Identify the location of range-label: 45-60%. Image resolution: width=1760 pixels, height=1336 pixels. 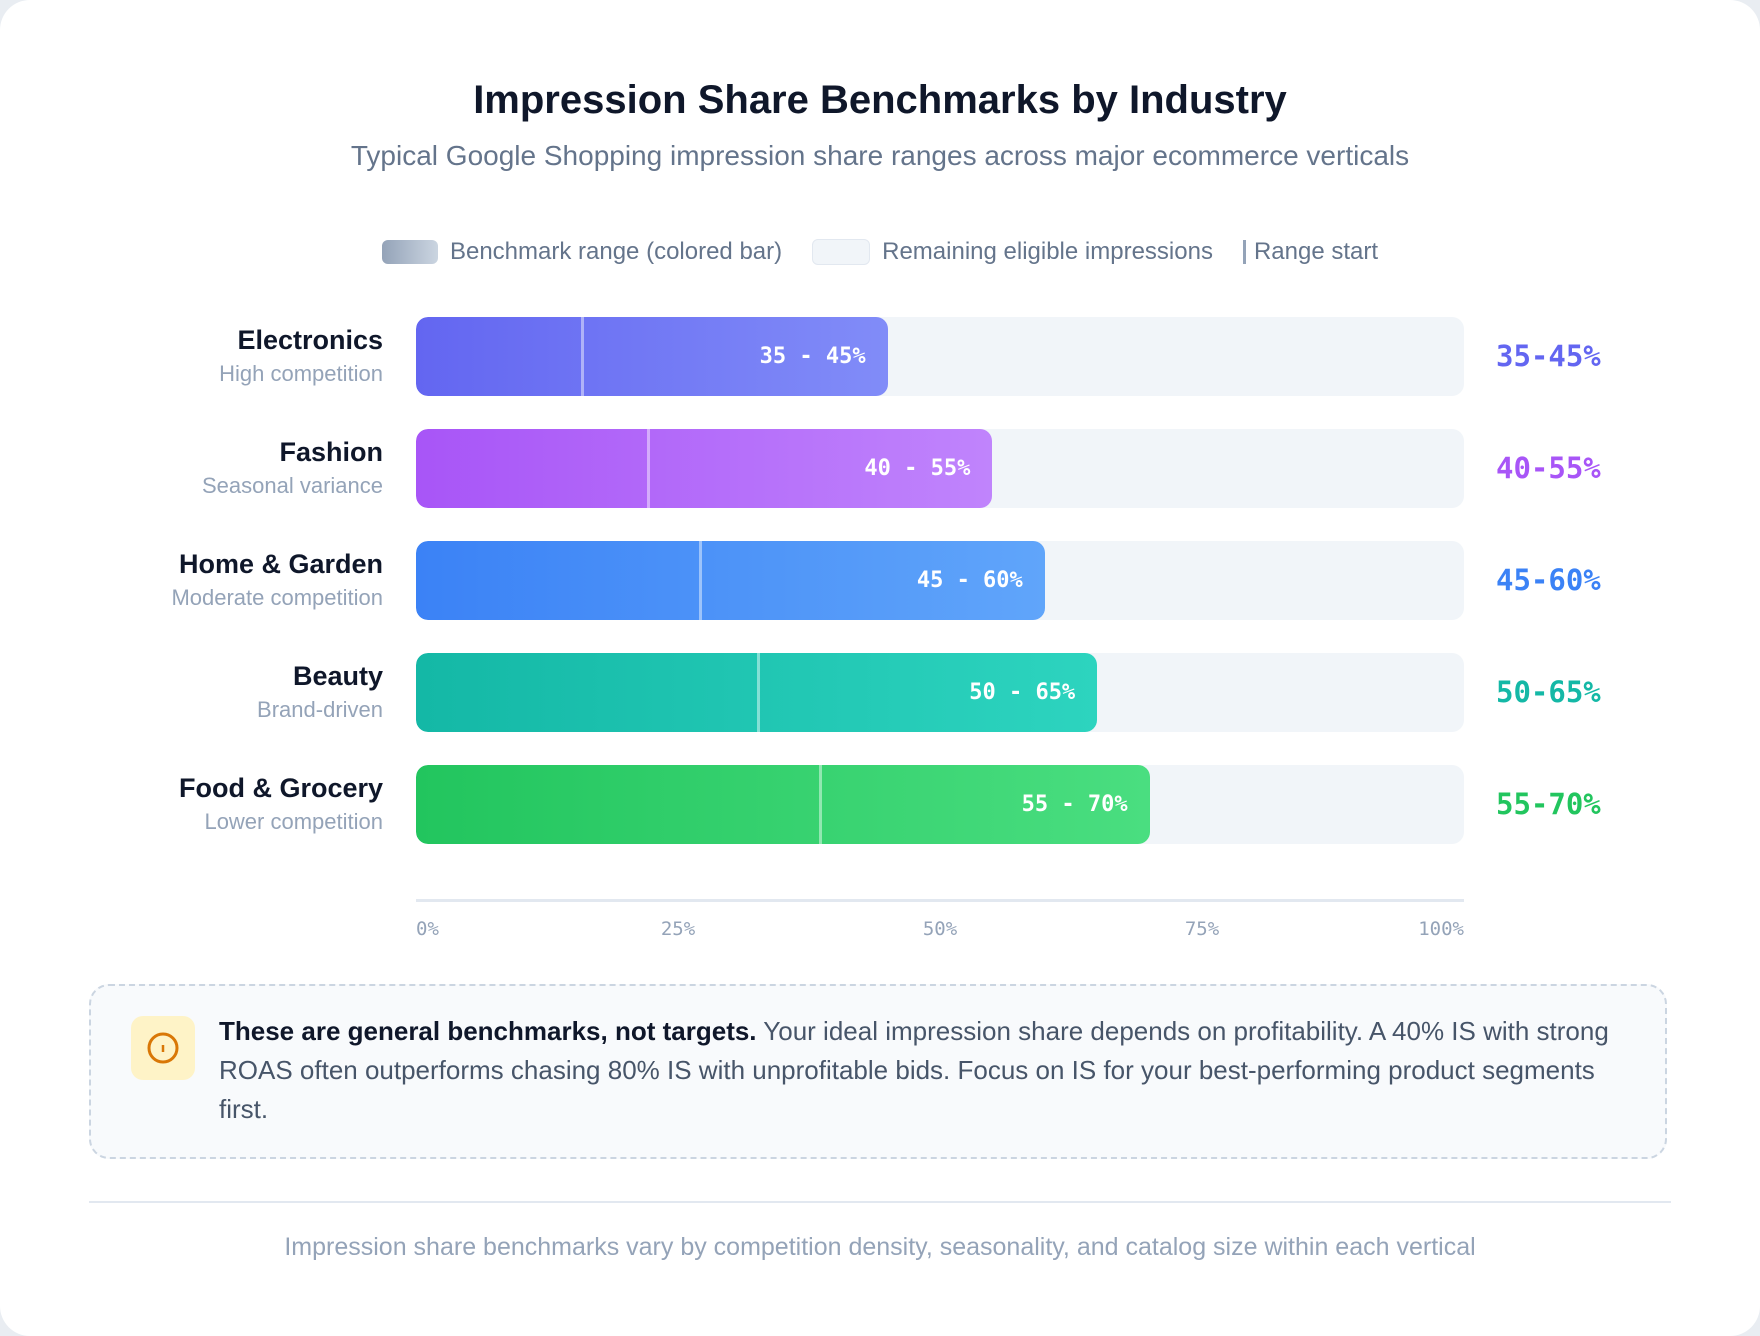
(1548, 580).